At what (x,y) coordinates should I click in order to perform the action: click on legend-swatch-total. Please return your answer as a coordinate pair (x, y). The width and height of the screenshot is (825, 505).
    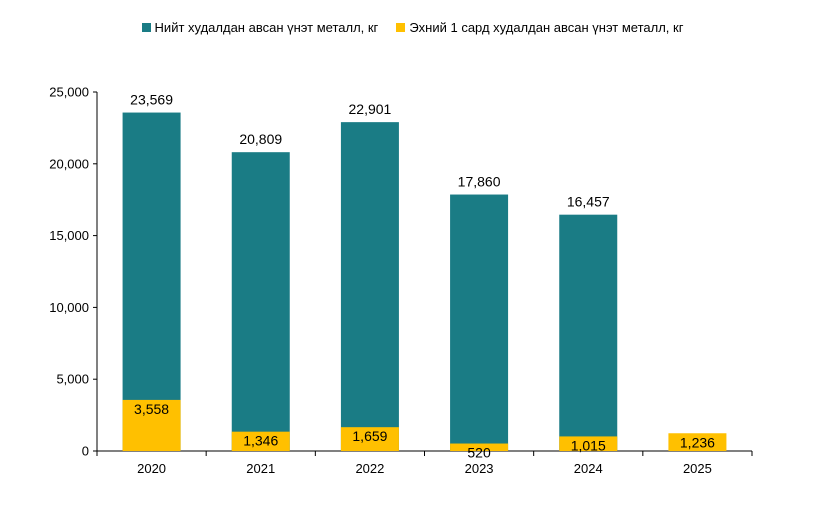
    Looking at the image, I should click on (146, 27).